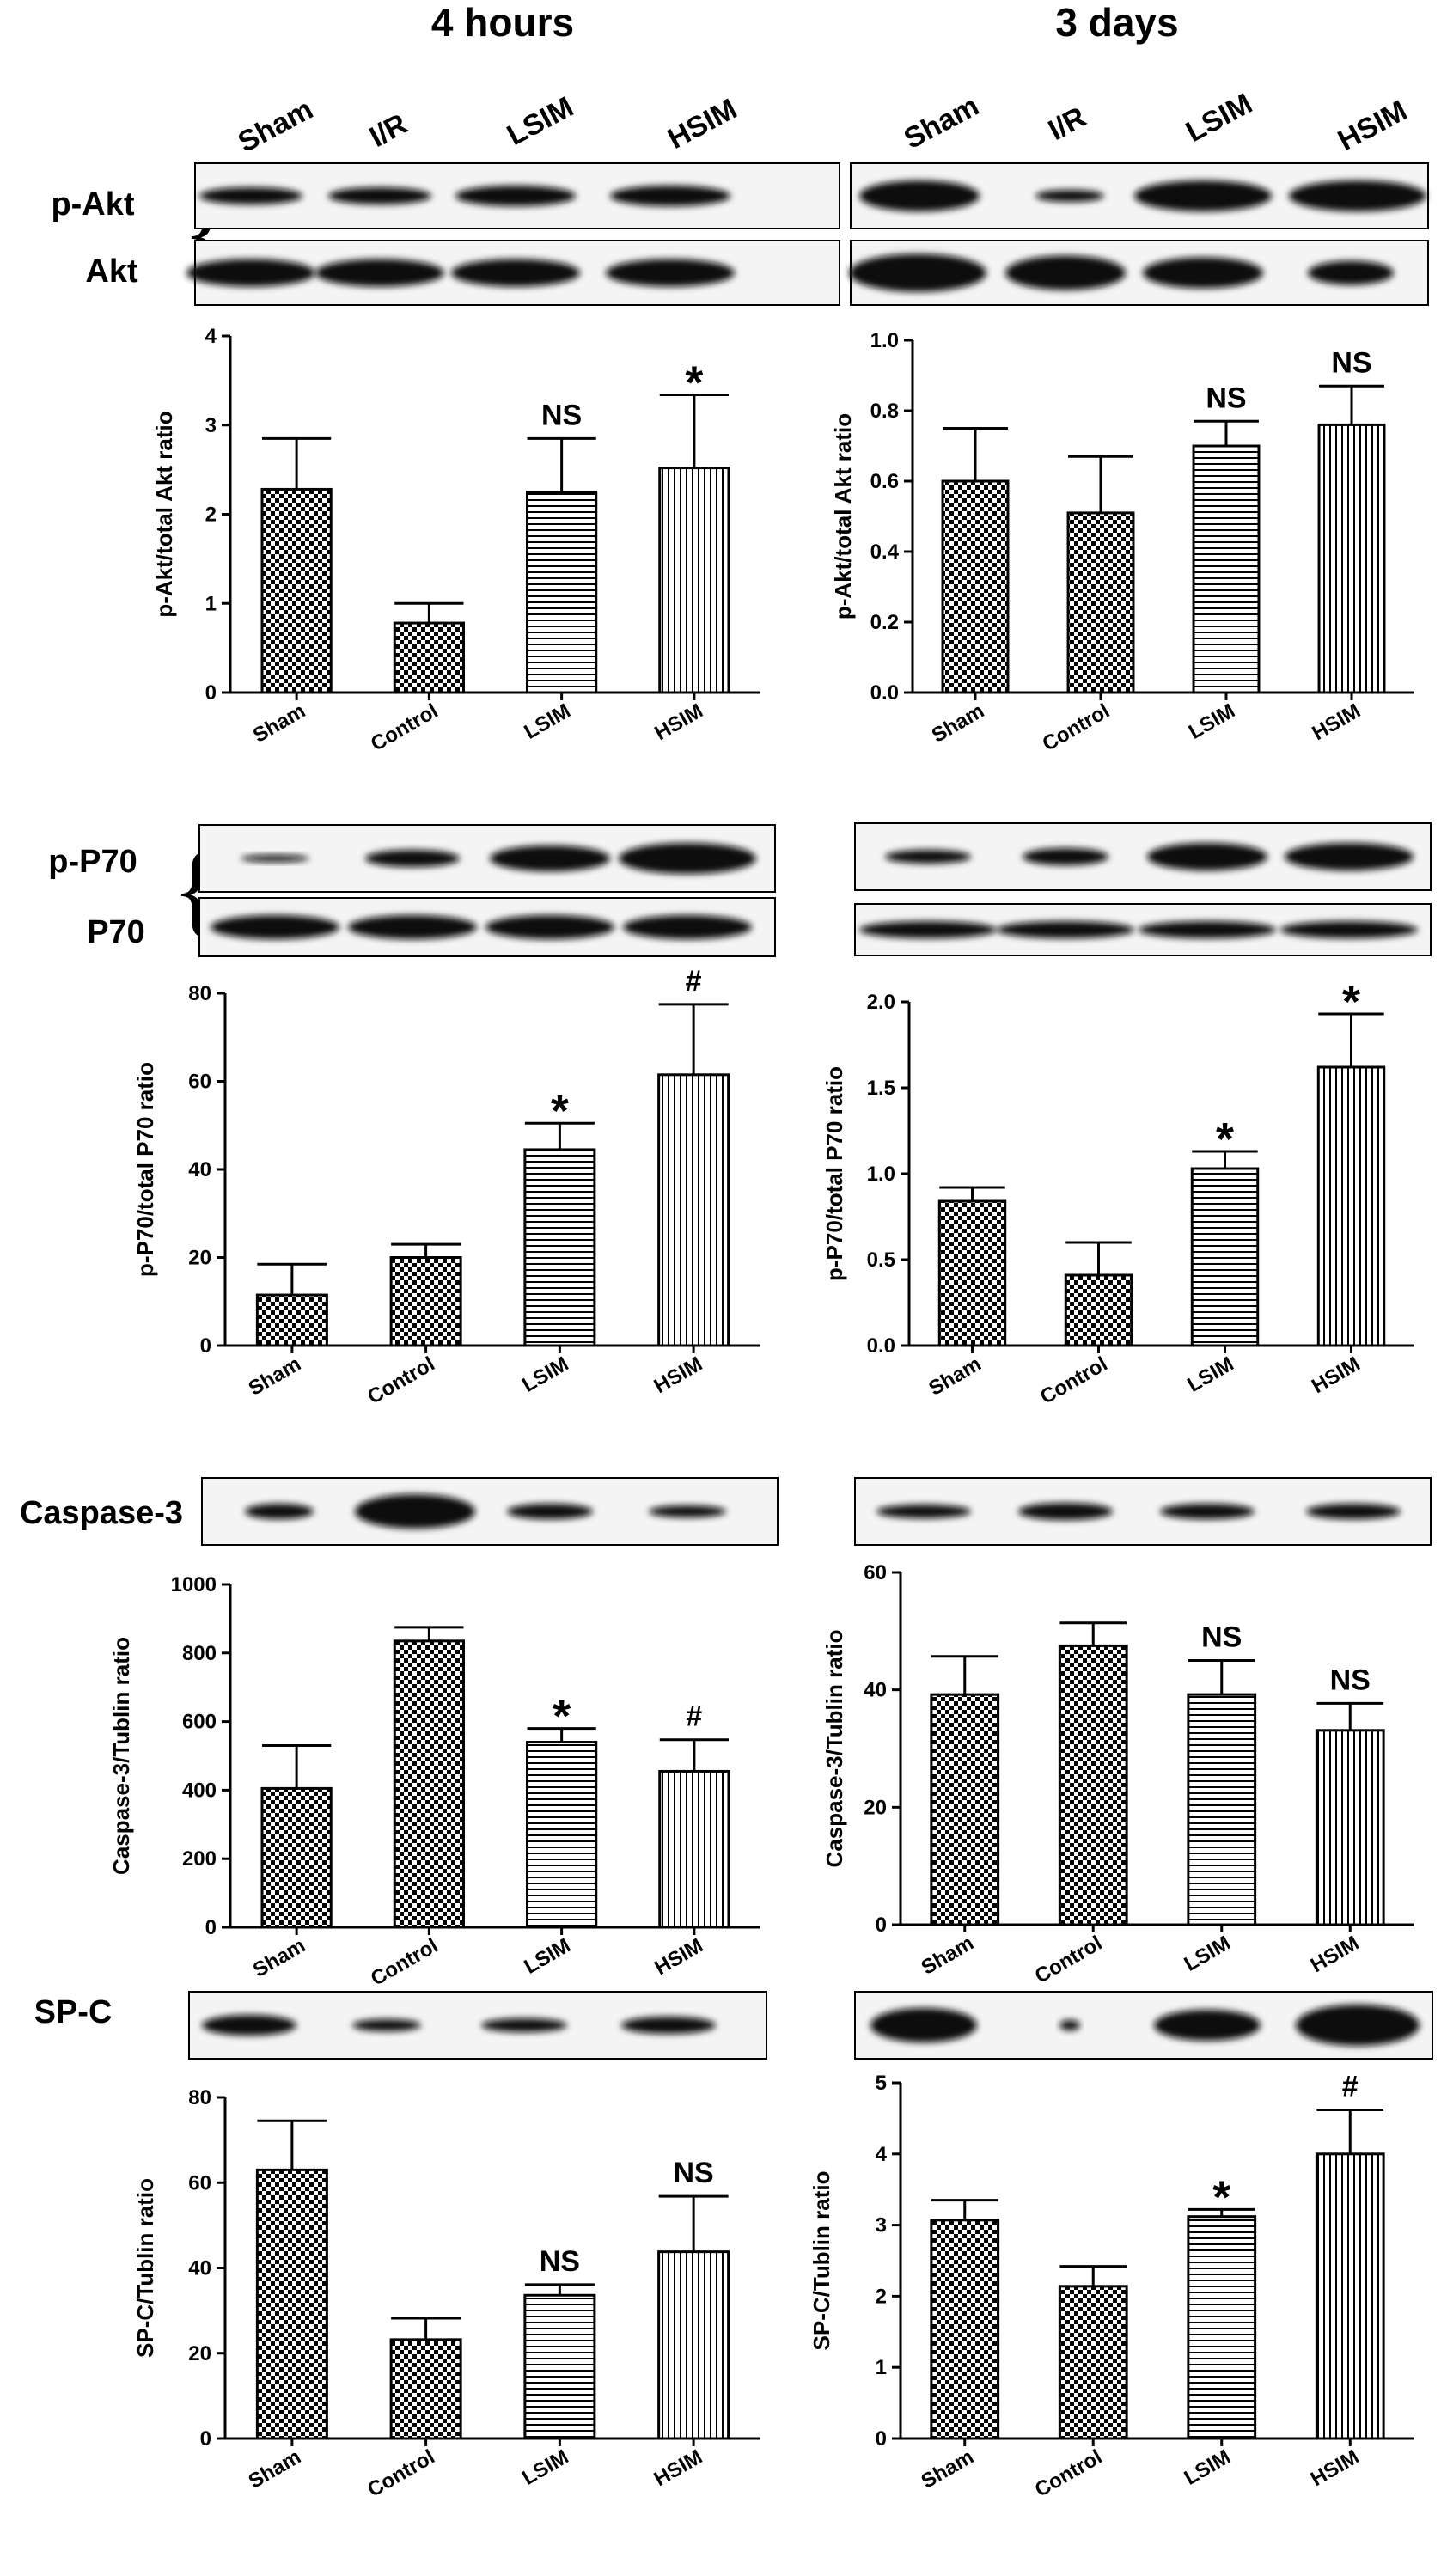  I want to click on y-axis-label: Caspase-3/Tublin ratio, so click(121, 1756).